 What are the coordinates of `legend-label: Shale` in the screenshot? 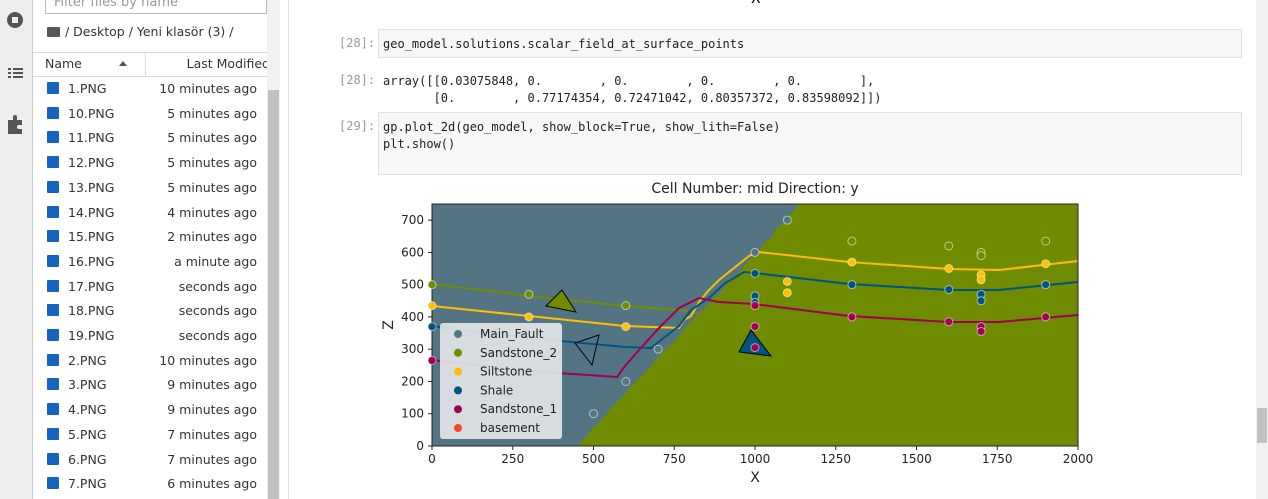 It's located at (496, 390).